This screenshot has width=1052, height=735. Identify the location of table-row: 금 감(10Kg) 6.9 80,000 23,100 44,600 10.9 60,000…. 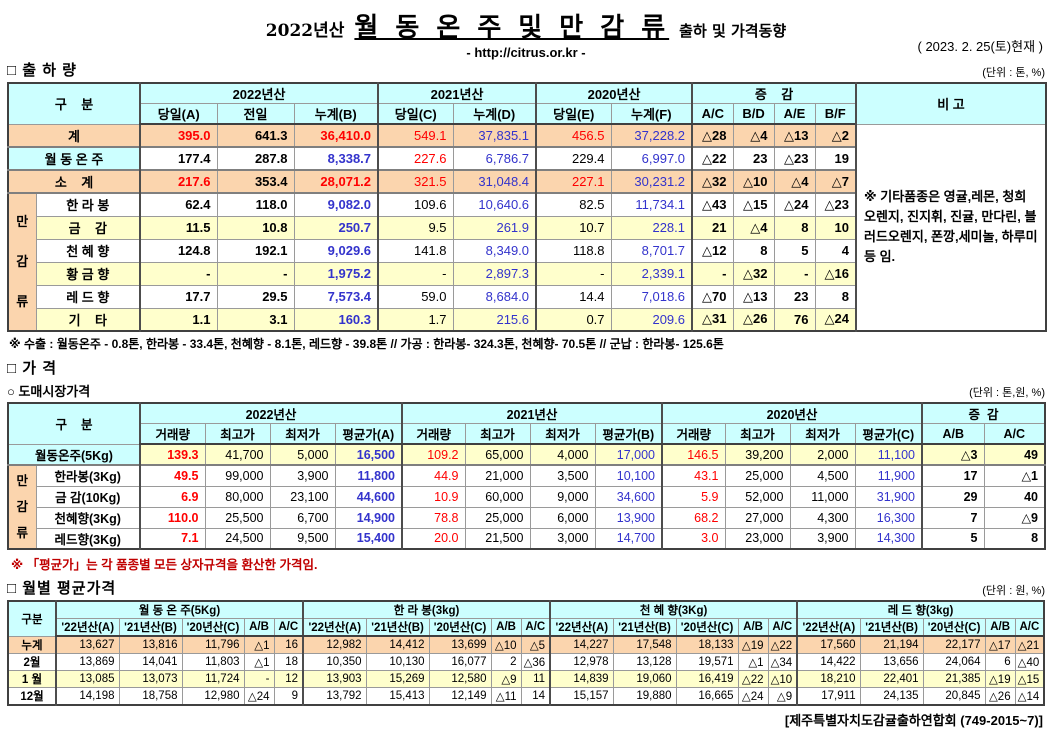
(527, 496).